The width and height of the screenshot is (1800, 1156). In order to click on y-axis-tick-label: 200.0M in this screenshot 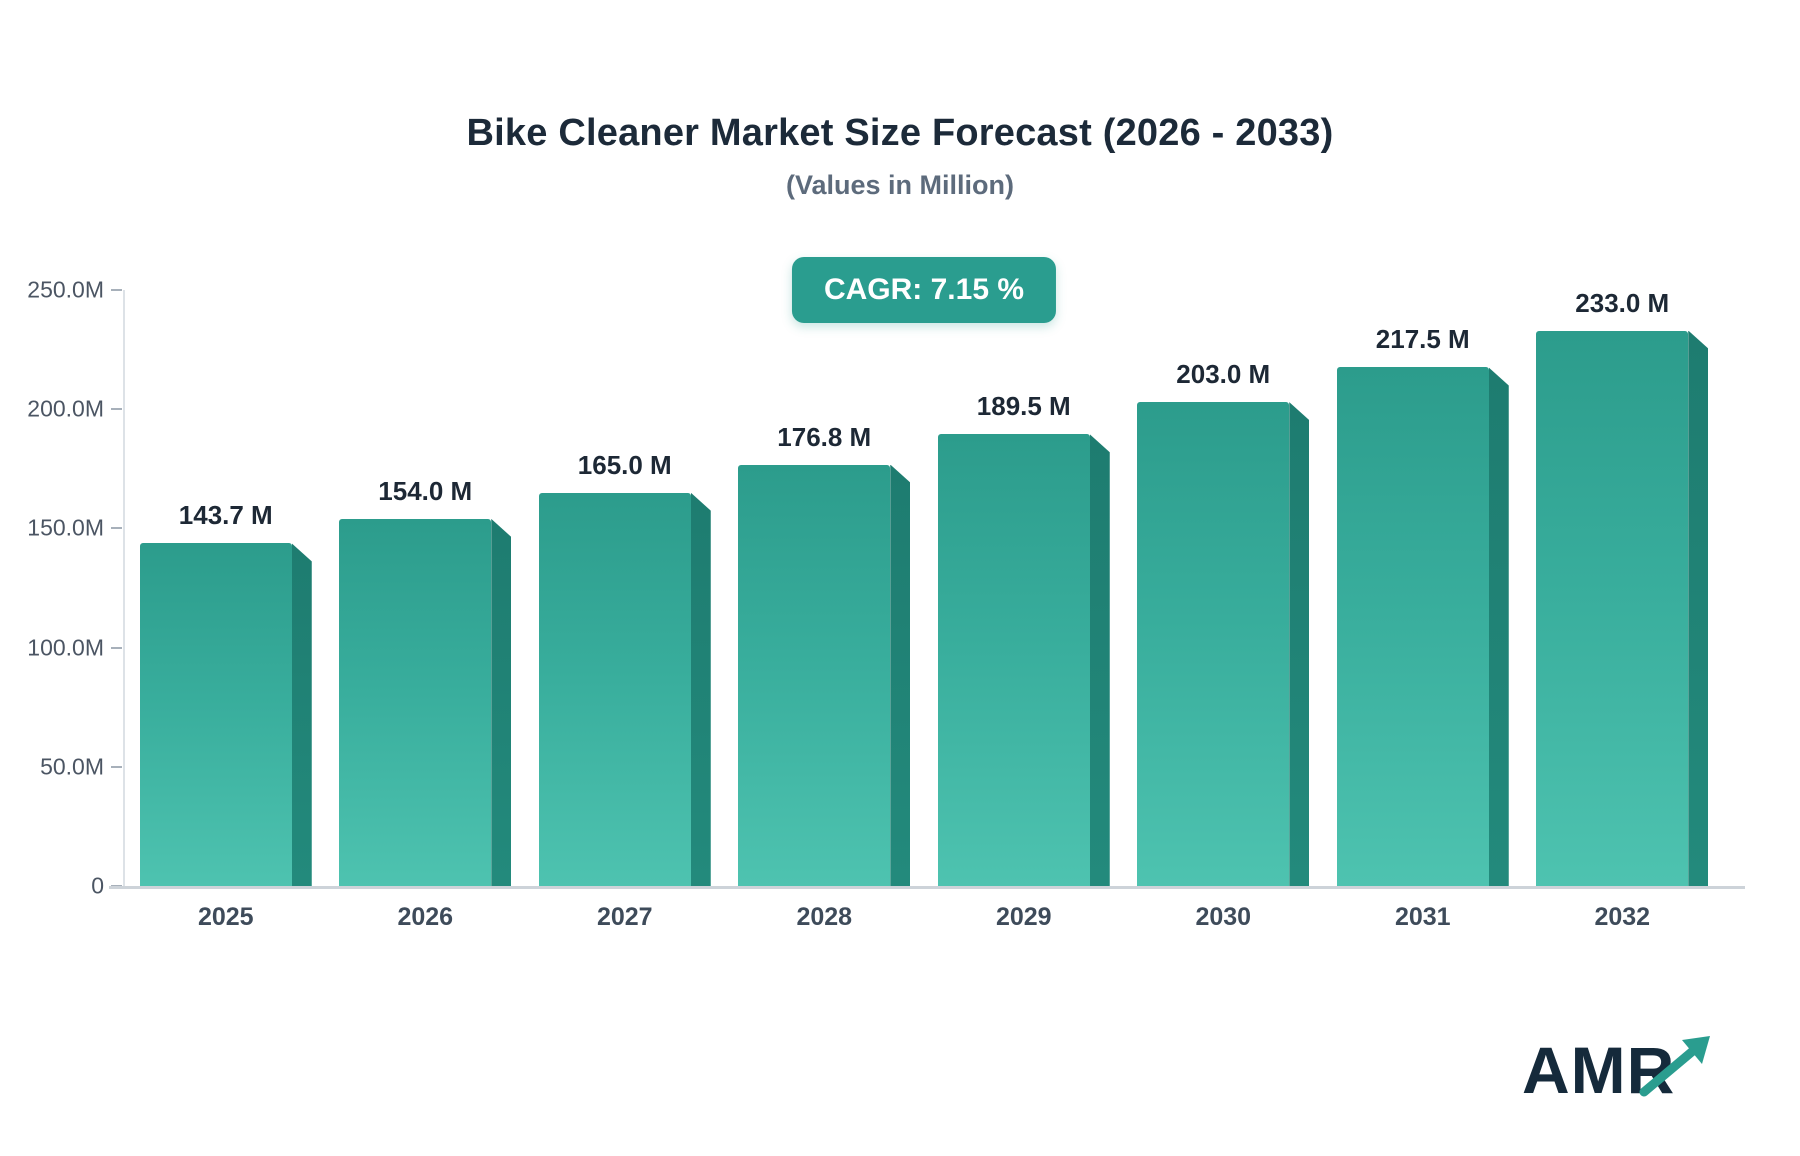, I will do `click(65, 408)`.